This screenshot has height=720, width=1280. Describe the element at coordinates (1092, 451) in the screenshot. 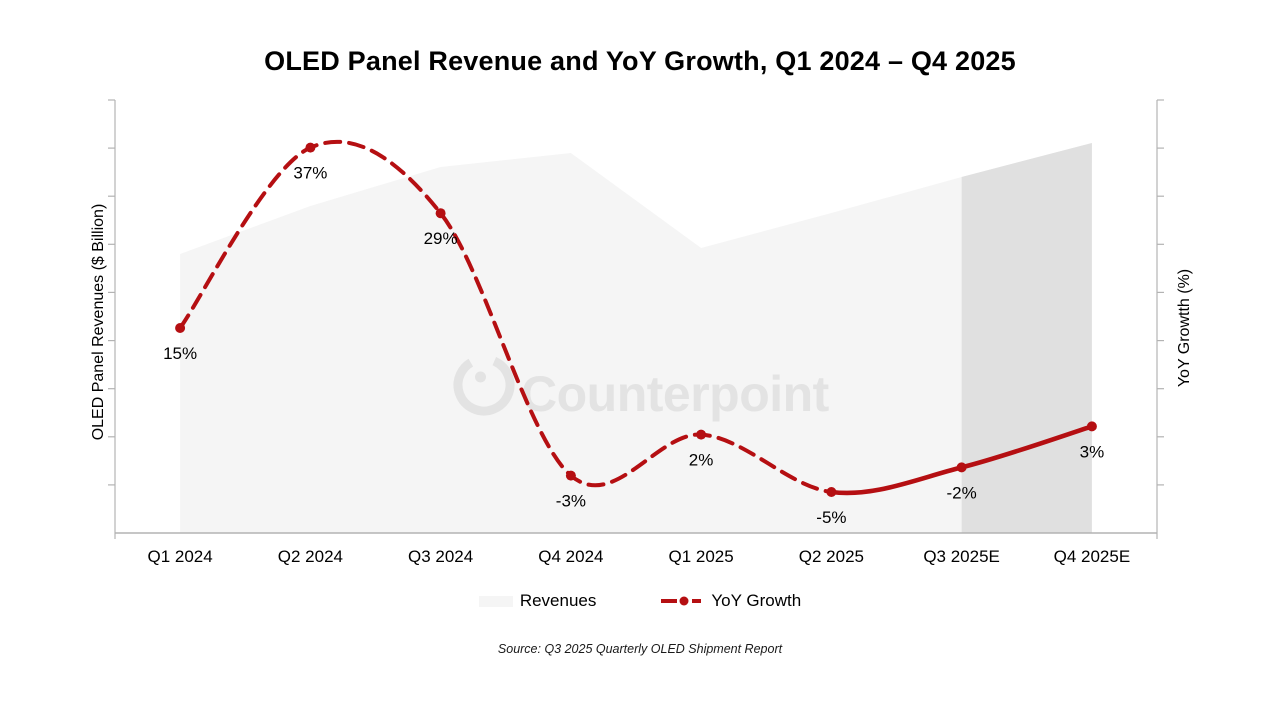

I see `data-point-label: 3%` at that location.